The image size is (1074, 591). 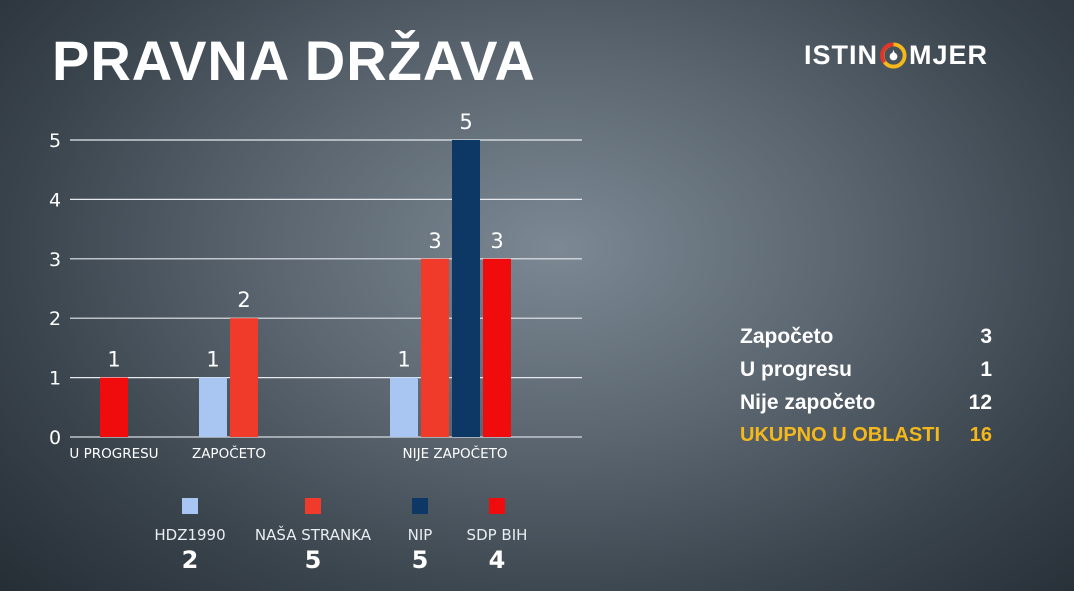 I want to click on legend-label: SDP BIH, so click(x=497, y=535).